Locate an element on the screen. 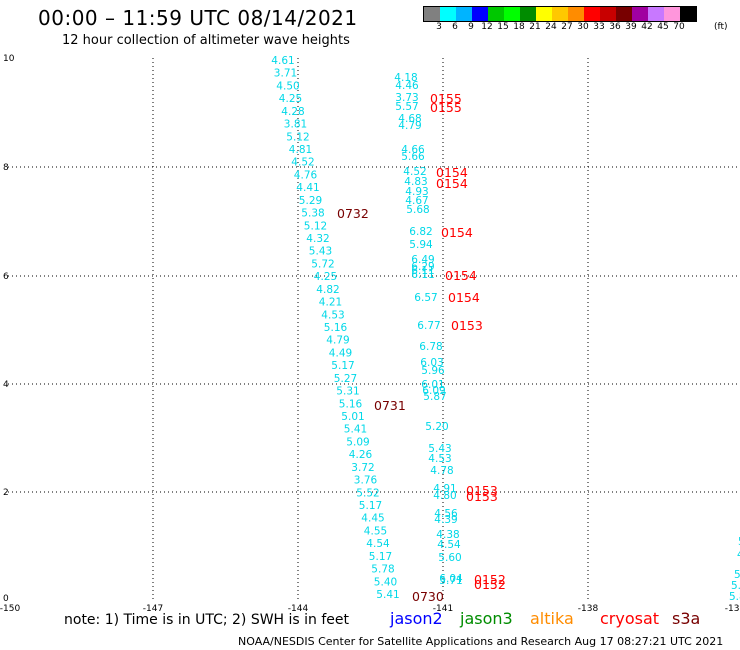 This screenshot has height=650, width=740. wave-height-label: 5.60 is located at coordinates (449, 558).